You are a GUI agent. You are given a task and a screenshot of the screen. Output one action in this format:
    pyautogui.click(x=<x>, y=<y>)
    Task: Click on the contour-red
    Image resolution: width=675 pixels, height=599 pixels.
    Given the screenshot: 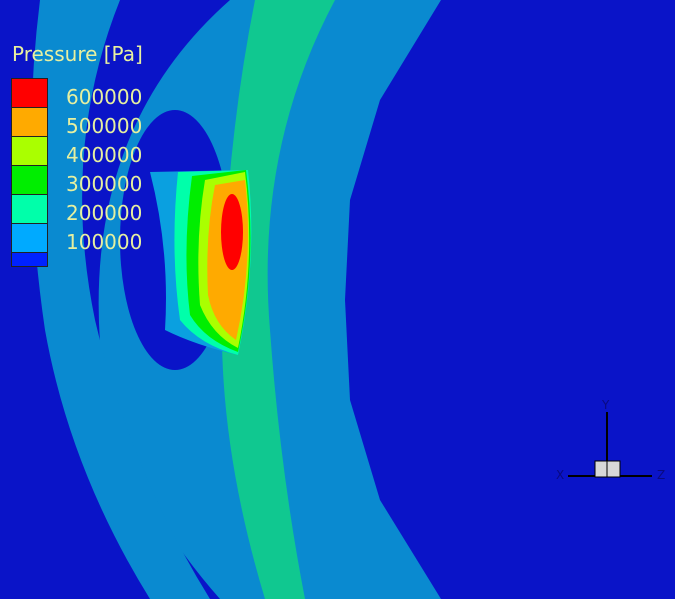 What is the action you would take?
    pyautogui.click(x=232, y=232)
    